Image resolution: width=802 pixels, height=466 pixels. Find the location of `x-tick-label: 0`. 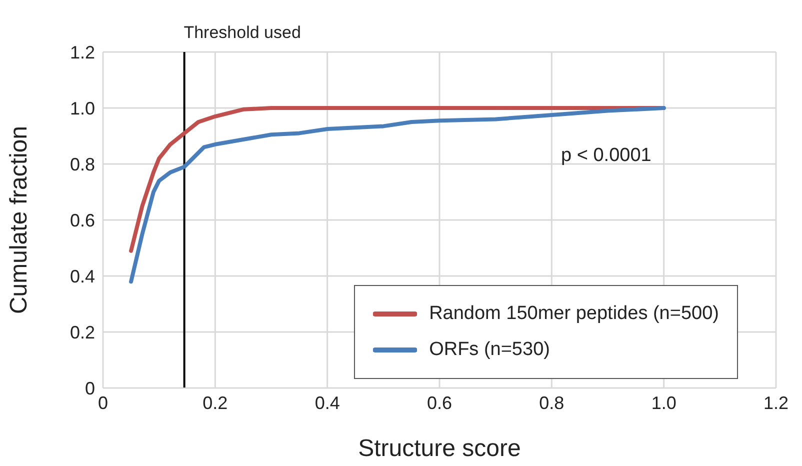

x-tick-label: 0 is located at coordinates (103, 402).